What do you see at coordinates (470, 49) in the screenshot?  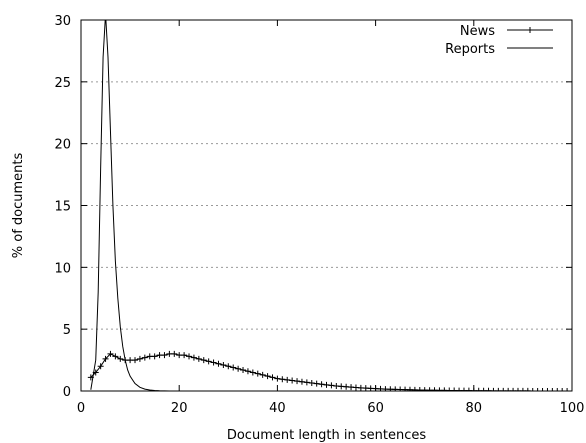 I see `legend-label-reports: Reports` at bounding box center [470, 49].